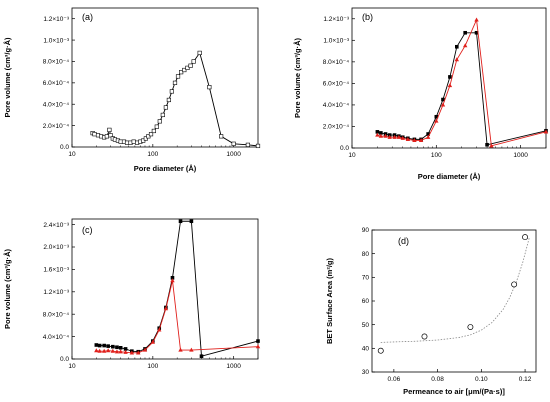  Describe the element at coordinates (367, 17) in the screenshot. I see `panel-label: (b)` at that location.